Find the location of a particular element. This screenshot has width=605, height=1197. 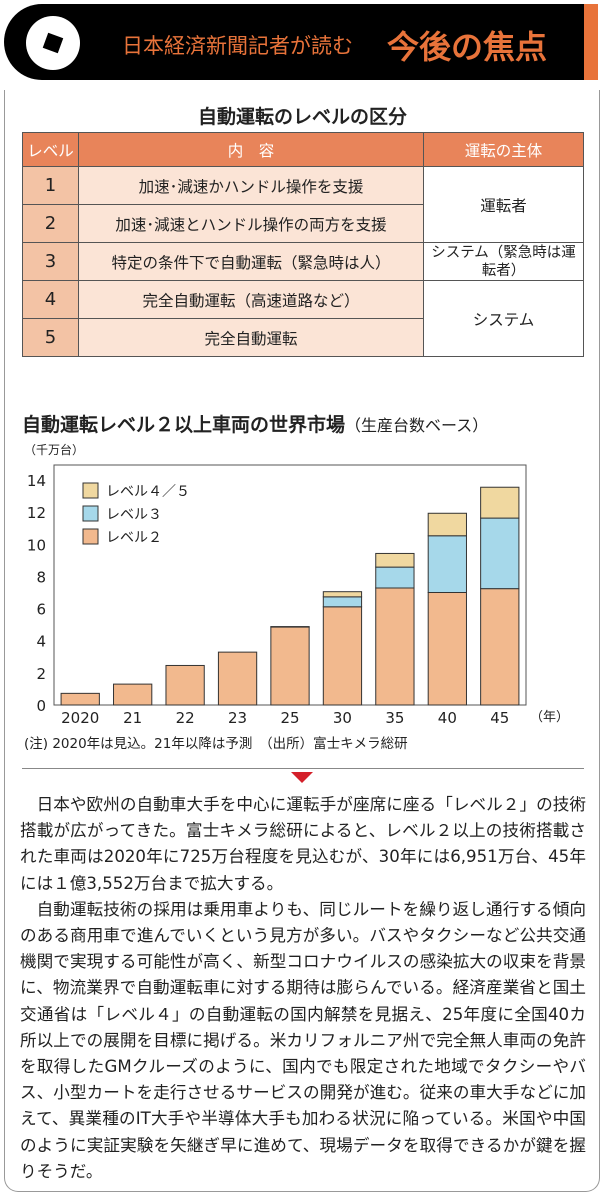

y-unit-label: （千万台） is located at coordinates (54, 450).